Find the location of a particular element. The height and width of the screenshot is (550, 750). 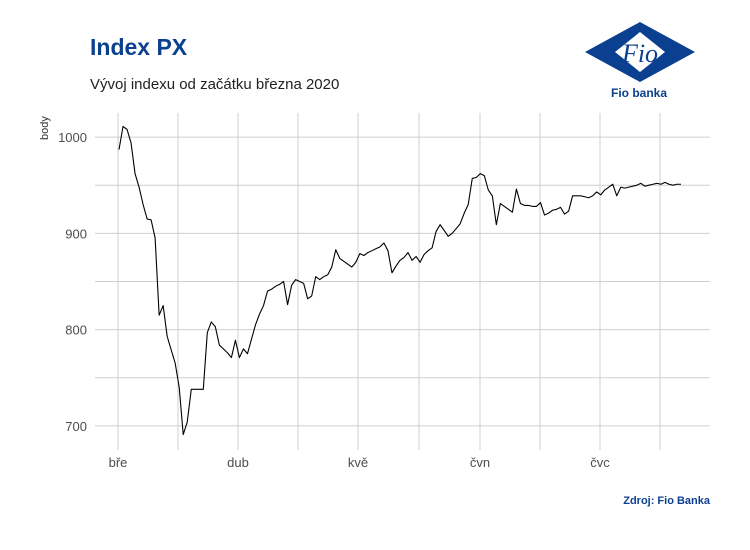

chart-title: Index PX is located at coordinates (139, 47).